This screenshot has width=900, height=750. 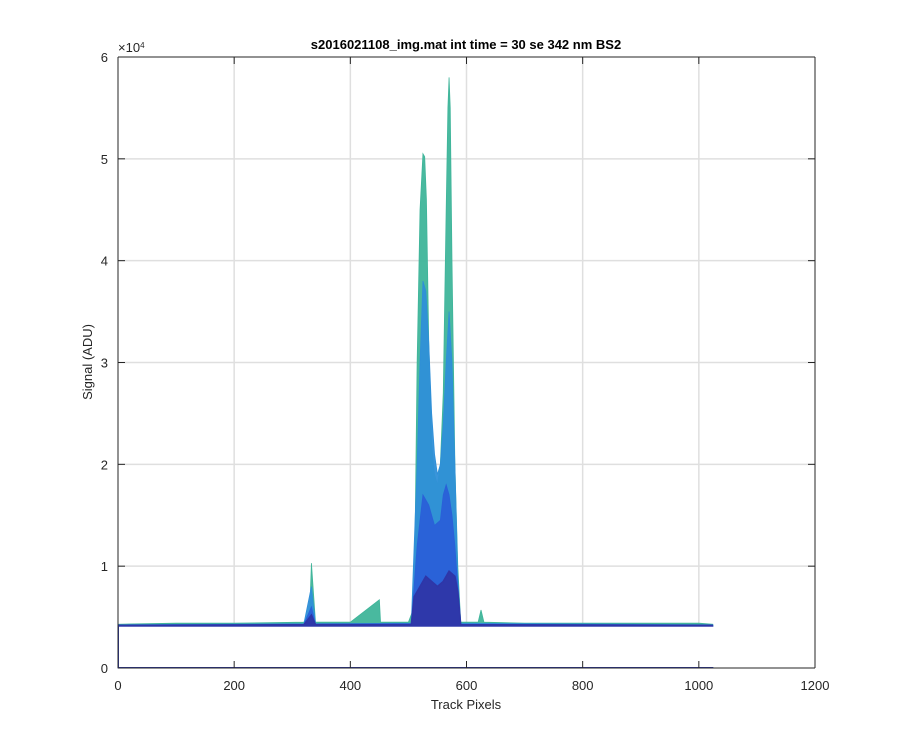 What do you see at coordinates (350, 685) in the screenshot?
I see `x-tick-label: 400` at bounding box center [350, 685].